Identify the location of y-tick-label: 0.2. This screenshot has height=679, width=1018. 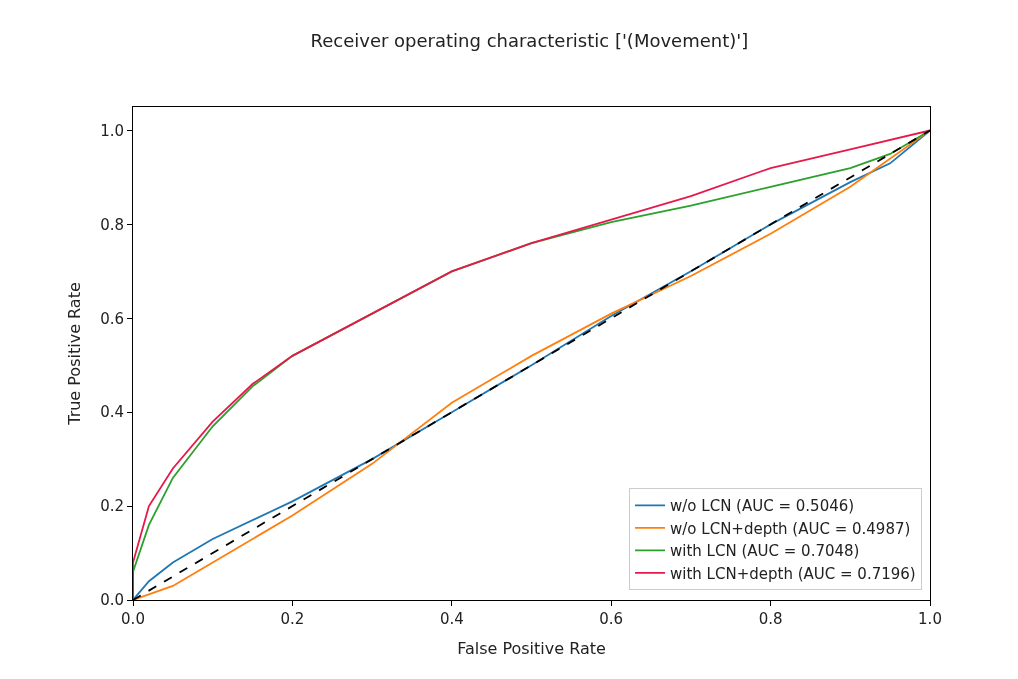
(112, 506).